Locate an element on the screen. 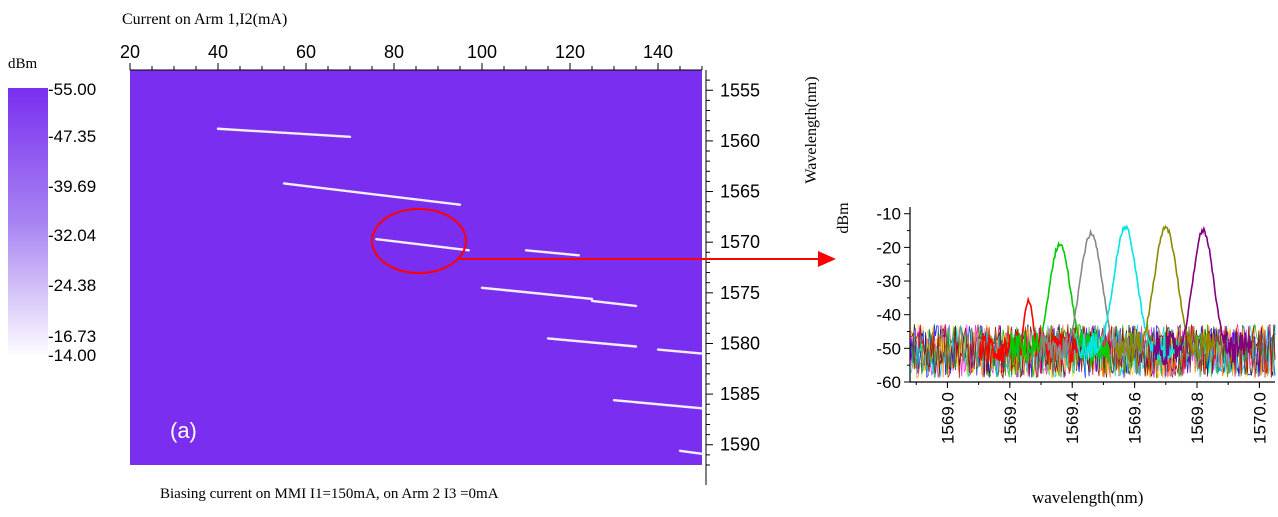 The width and height of the screenshot is (1278, 517). noise-trace is located at coordinates (1093, 351).